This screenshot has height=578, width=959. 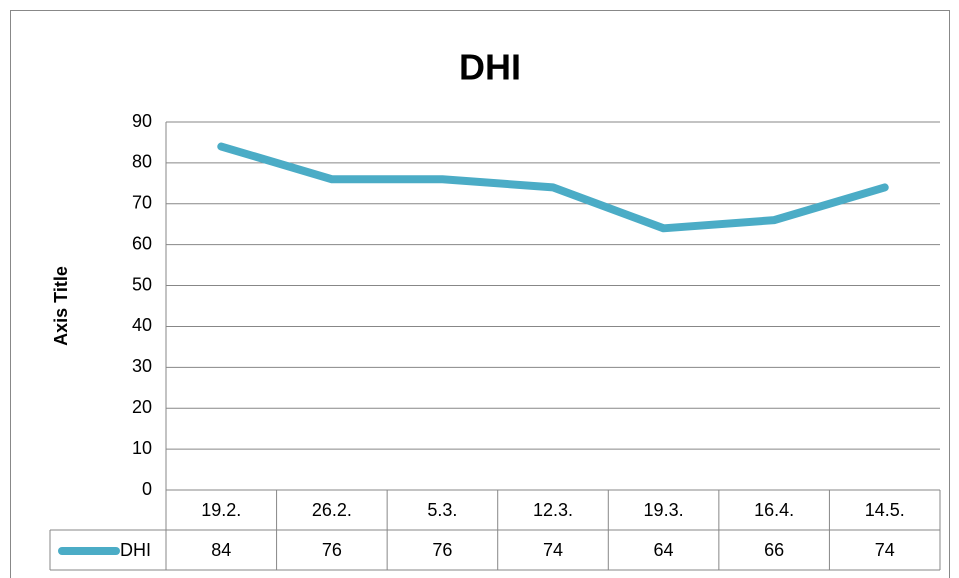 I want to click on y-tick-label: 70, so click(x=142, y=203).